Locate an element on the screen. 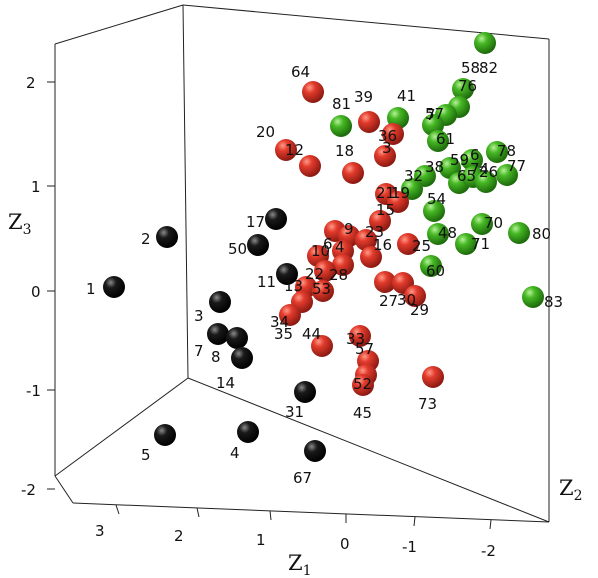 The image size is (598, 578). point-label: 39 is located at coordinates (363, 97).